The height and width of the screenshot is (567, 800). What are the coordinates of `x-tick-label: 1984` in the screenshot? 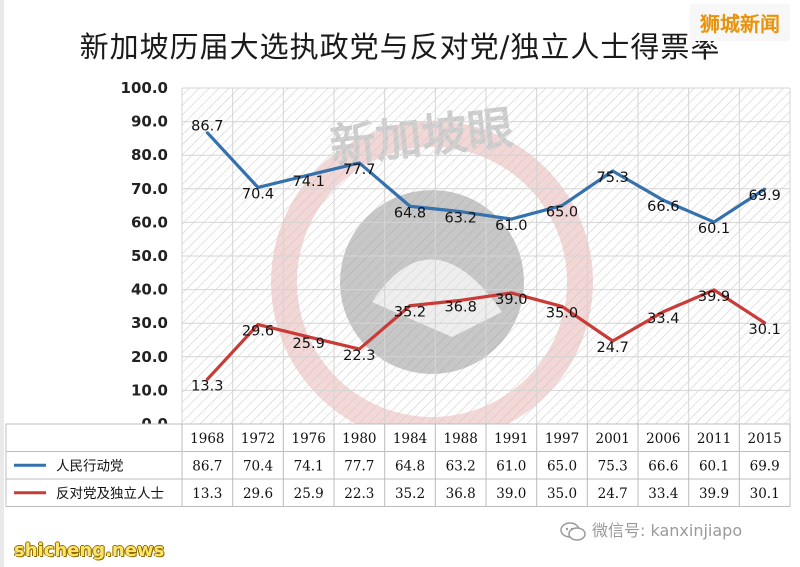 It's located at (410, 439).